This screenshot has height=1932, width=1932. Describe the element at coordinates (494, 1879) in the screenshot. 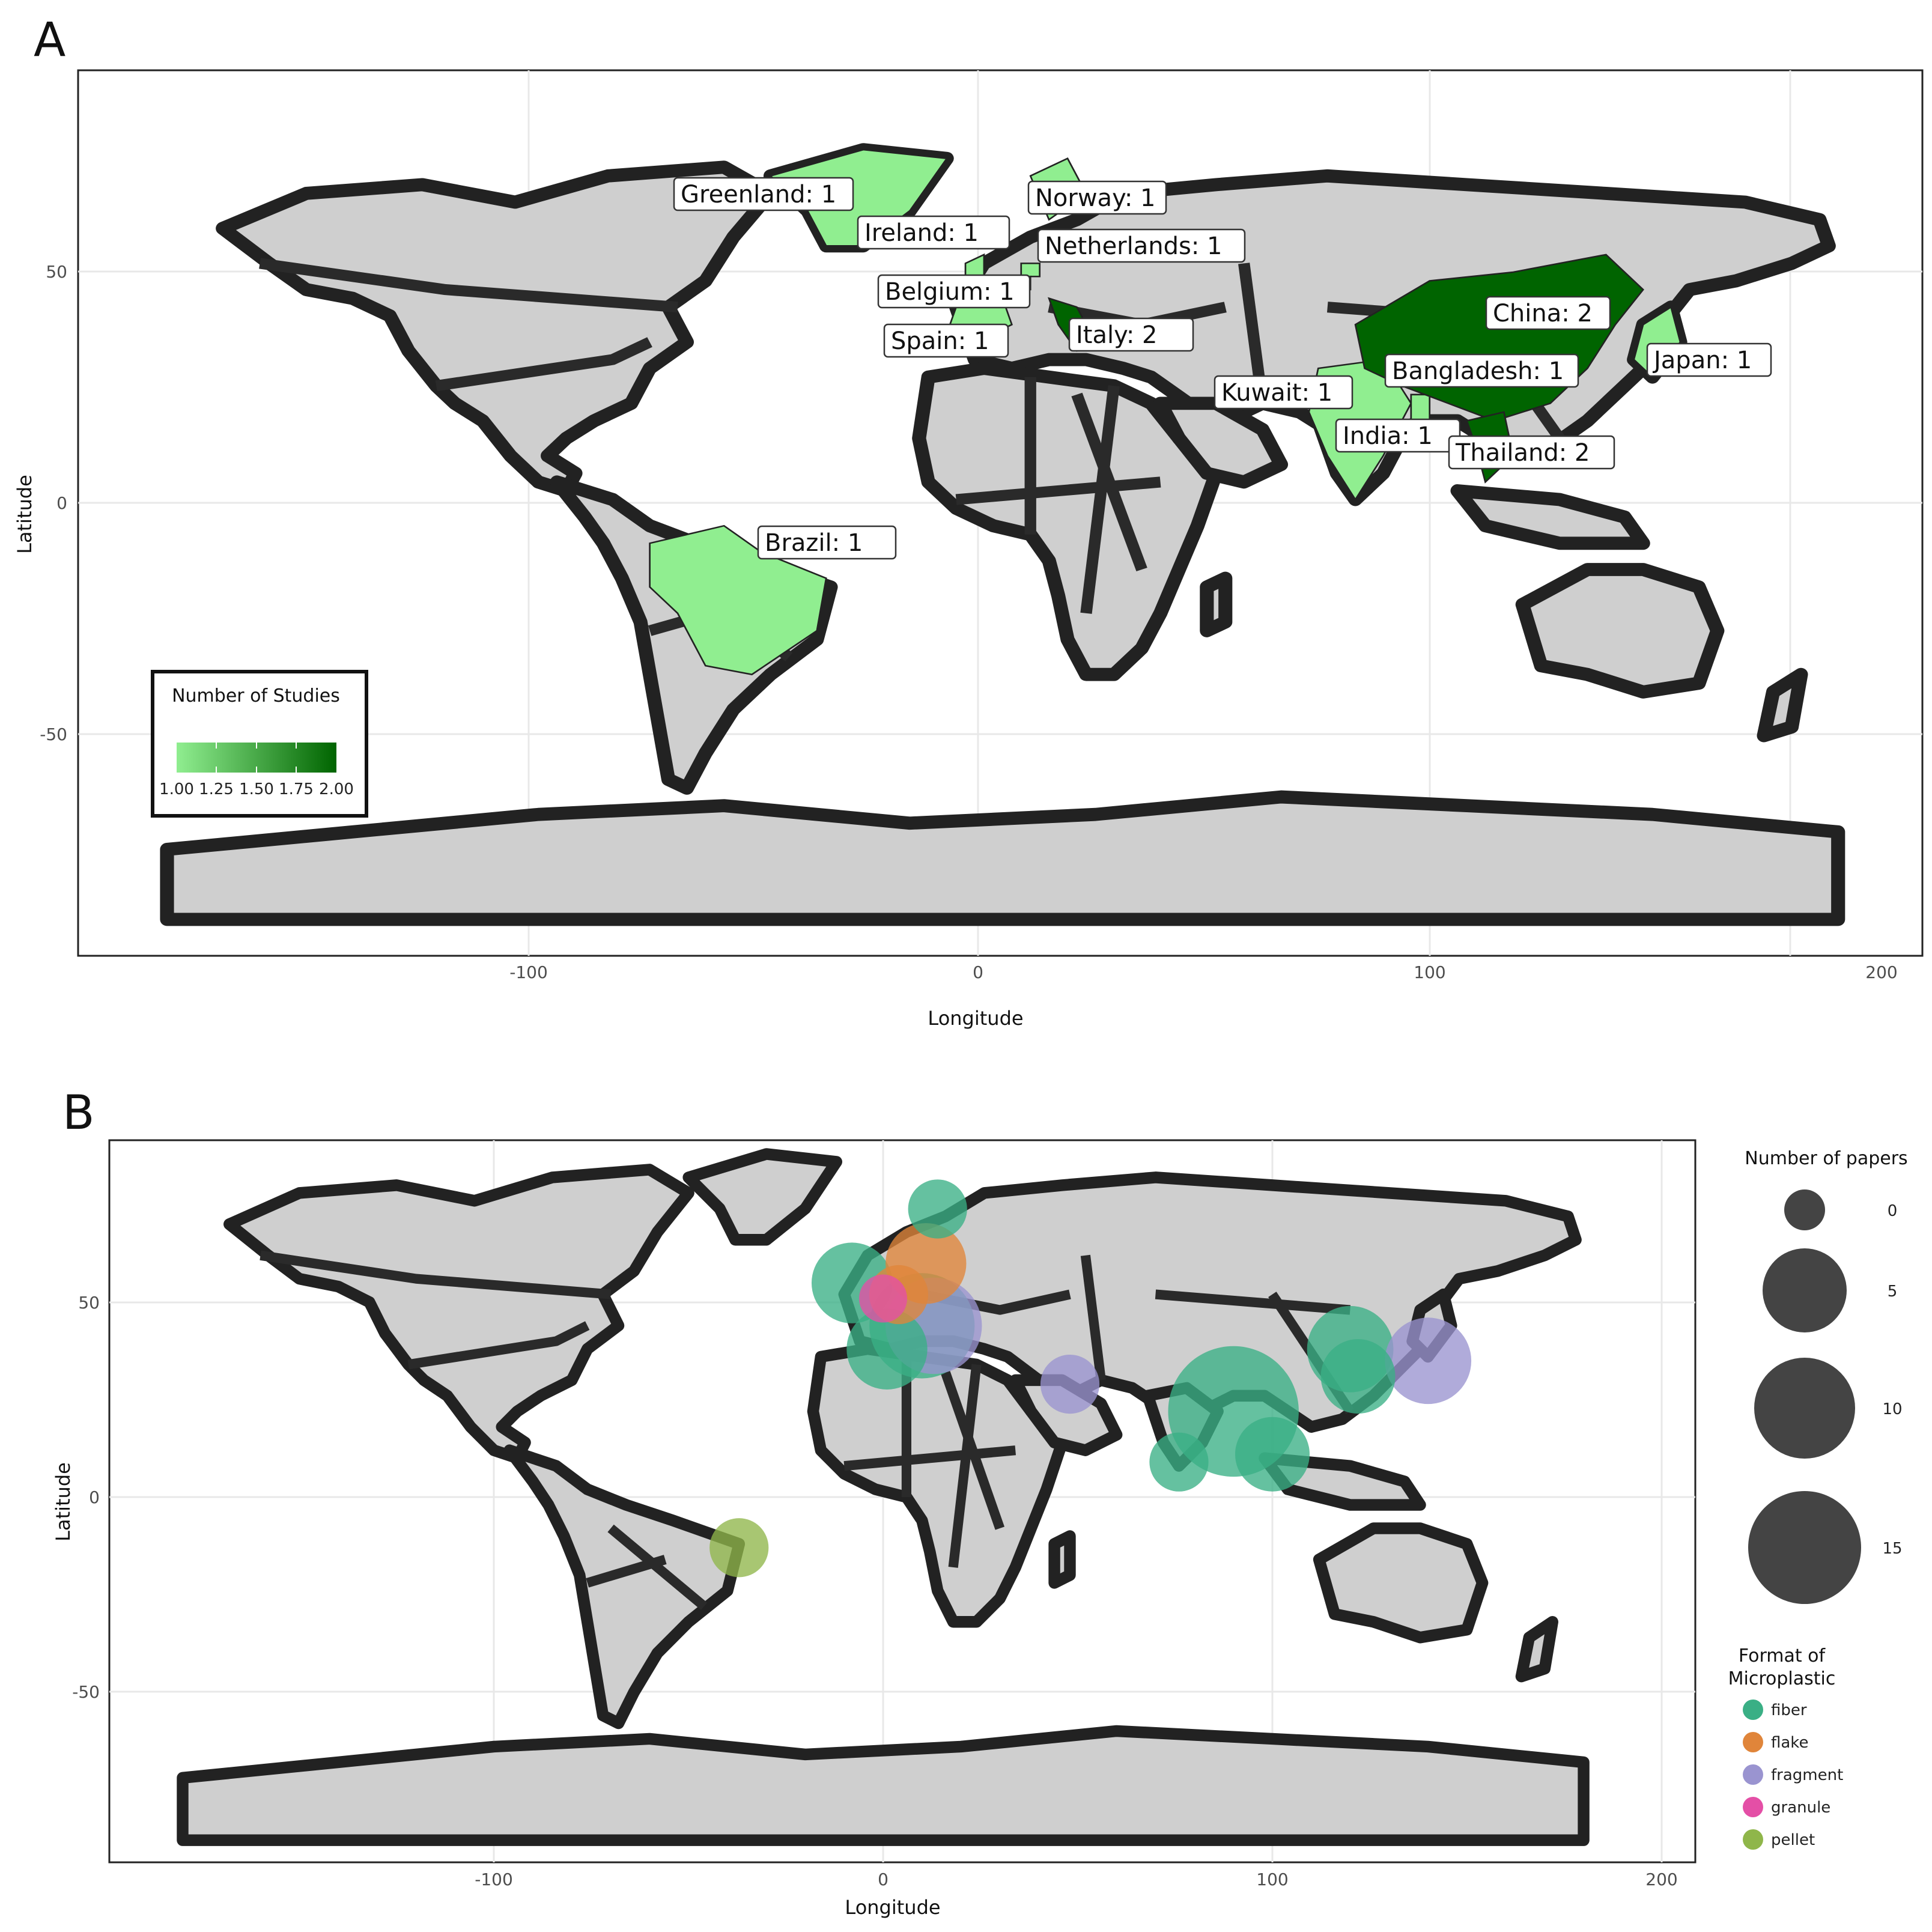

I see `x-tick-b-0: -100` at that location.